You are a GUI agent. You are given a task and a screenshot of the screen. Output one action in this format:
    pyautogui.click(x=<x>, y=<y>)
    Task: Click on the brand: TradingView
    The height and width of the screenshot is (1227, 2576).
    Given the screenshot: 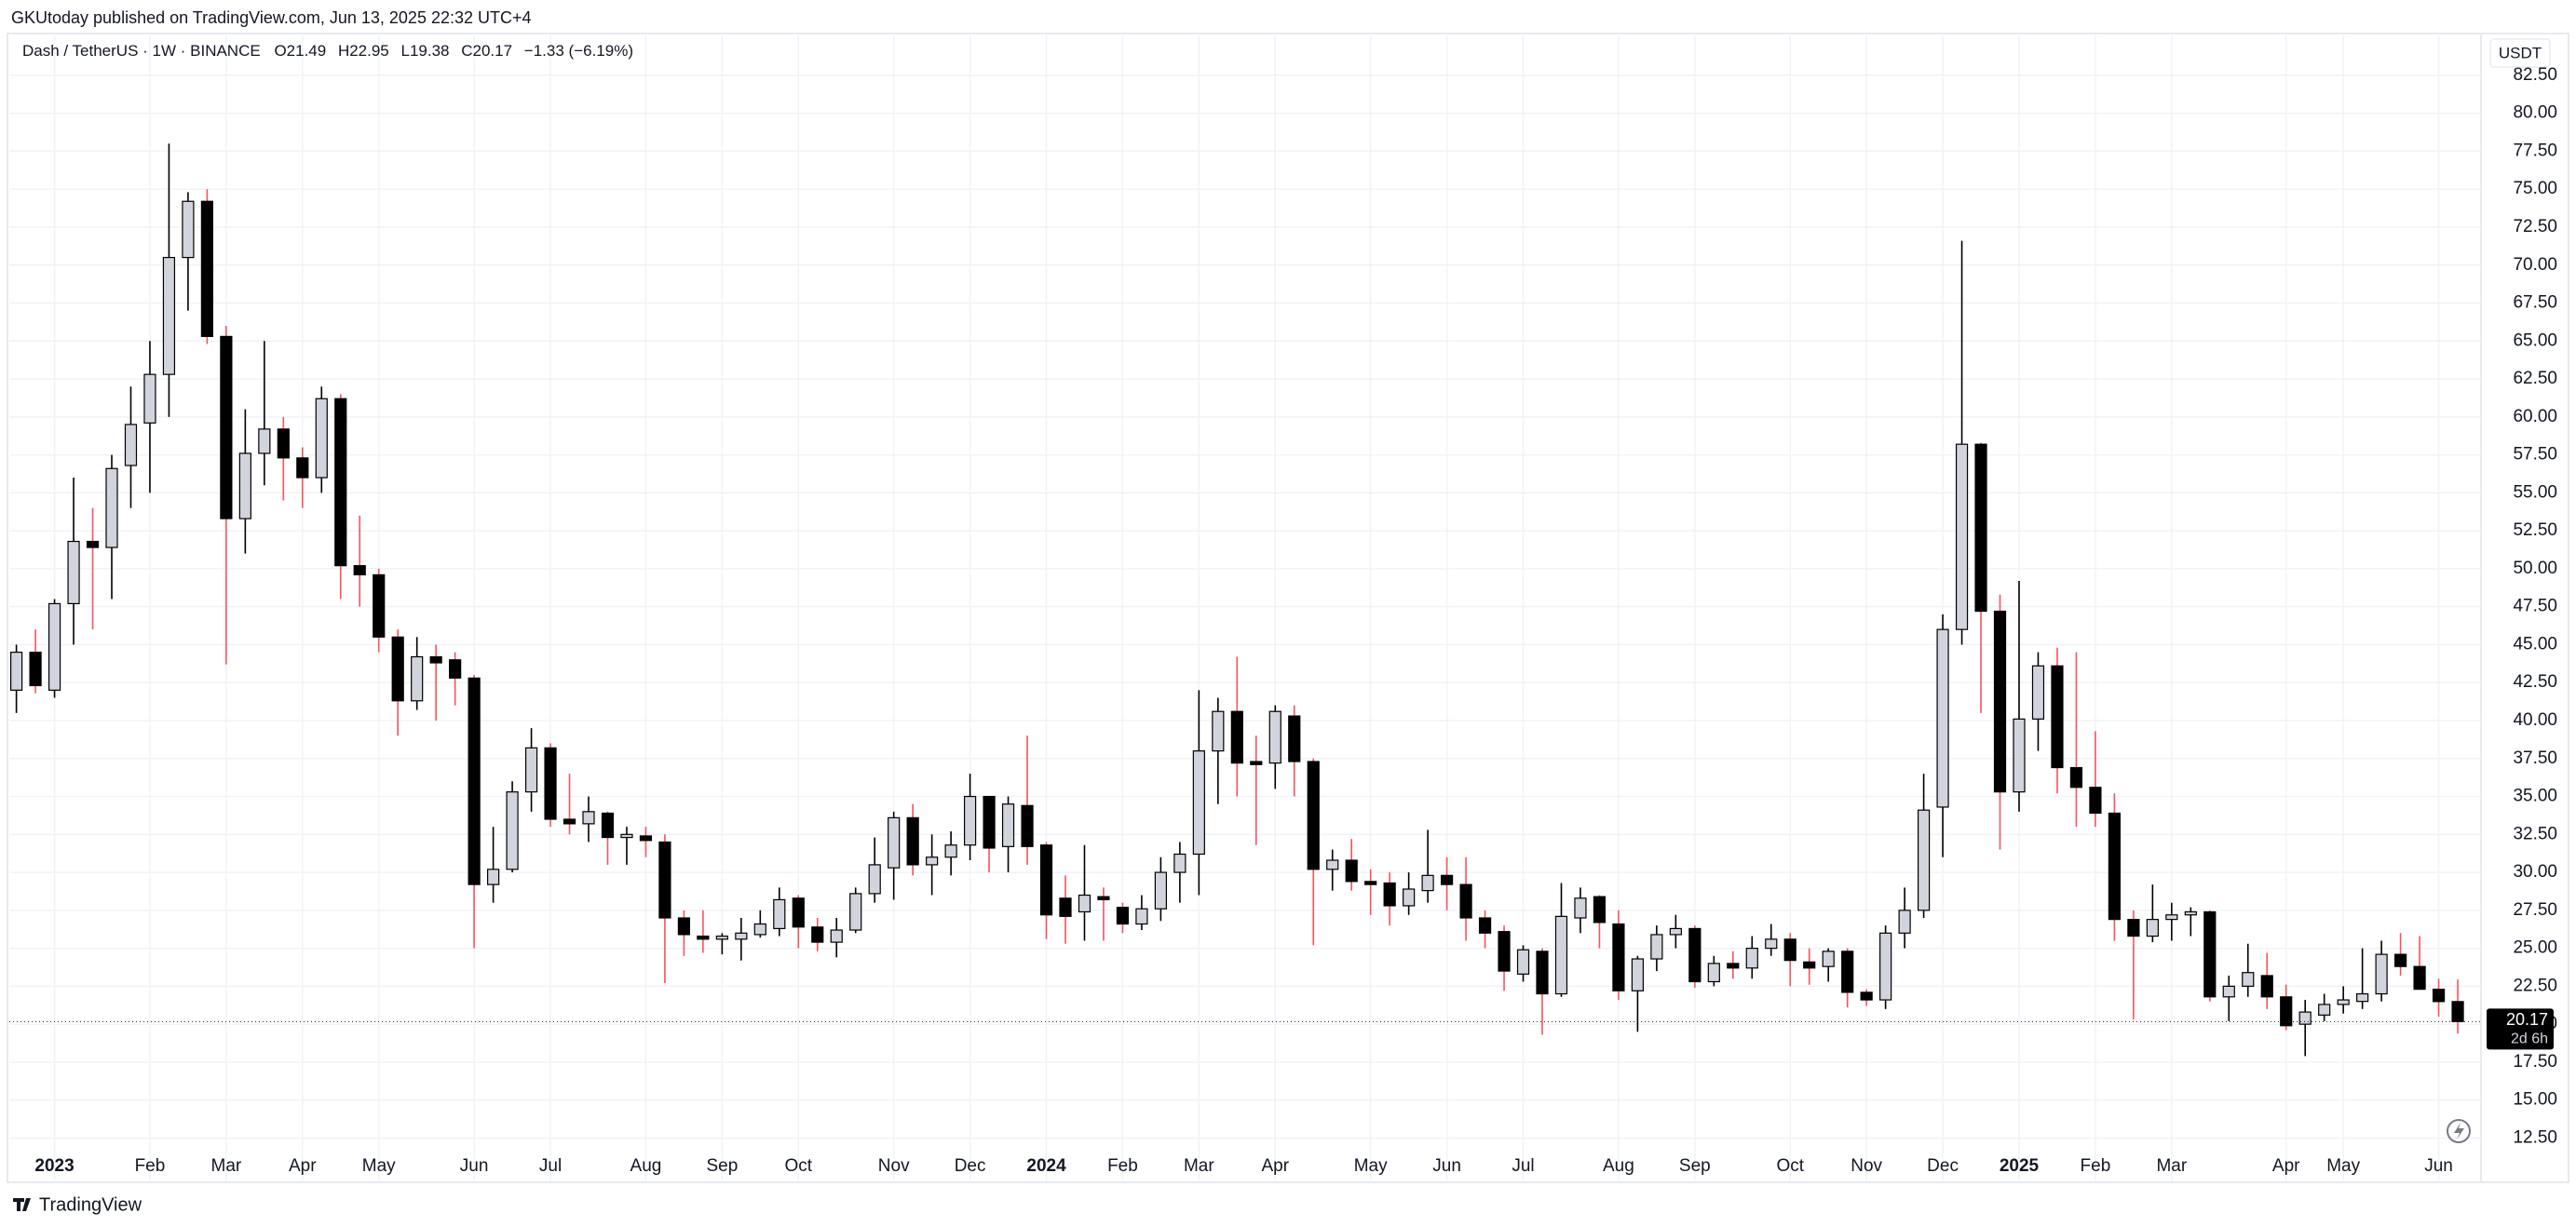 What is the action you would take?
    pyautogui.click(x=90, y=1204)
    